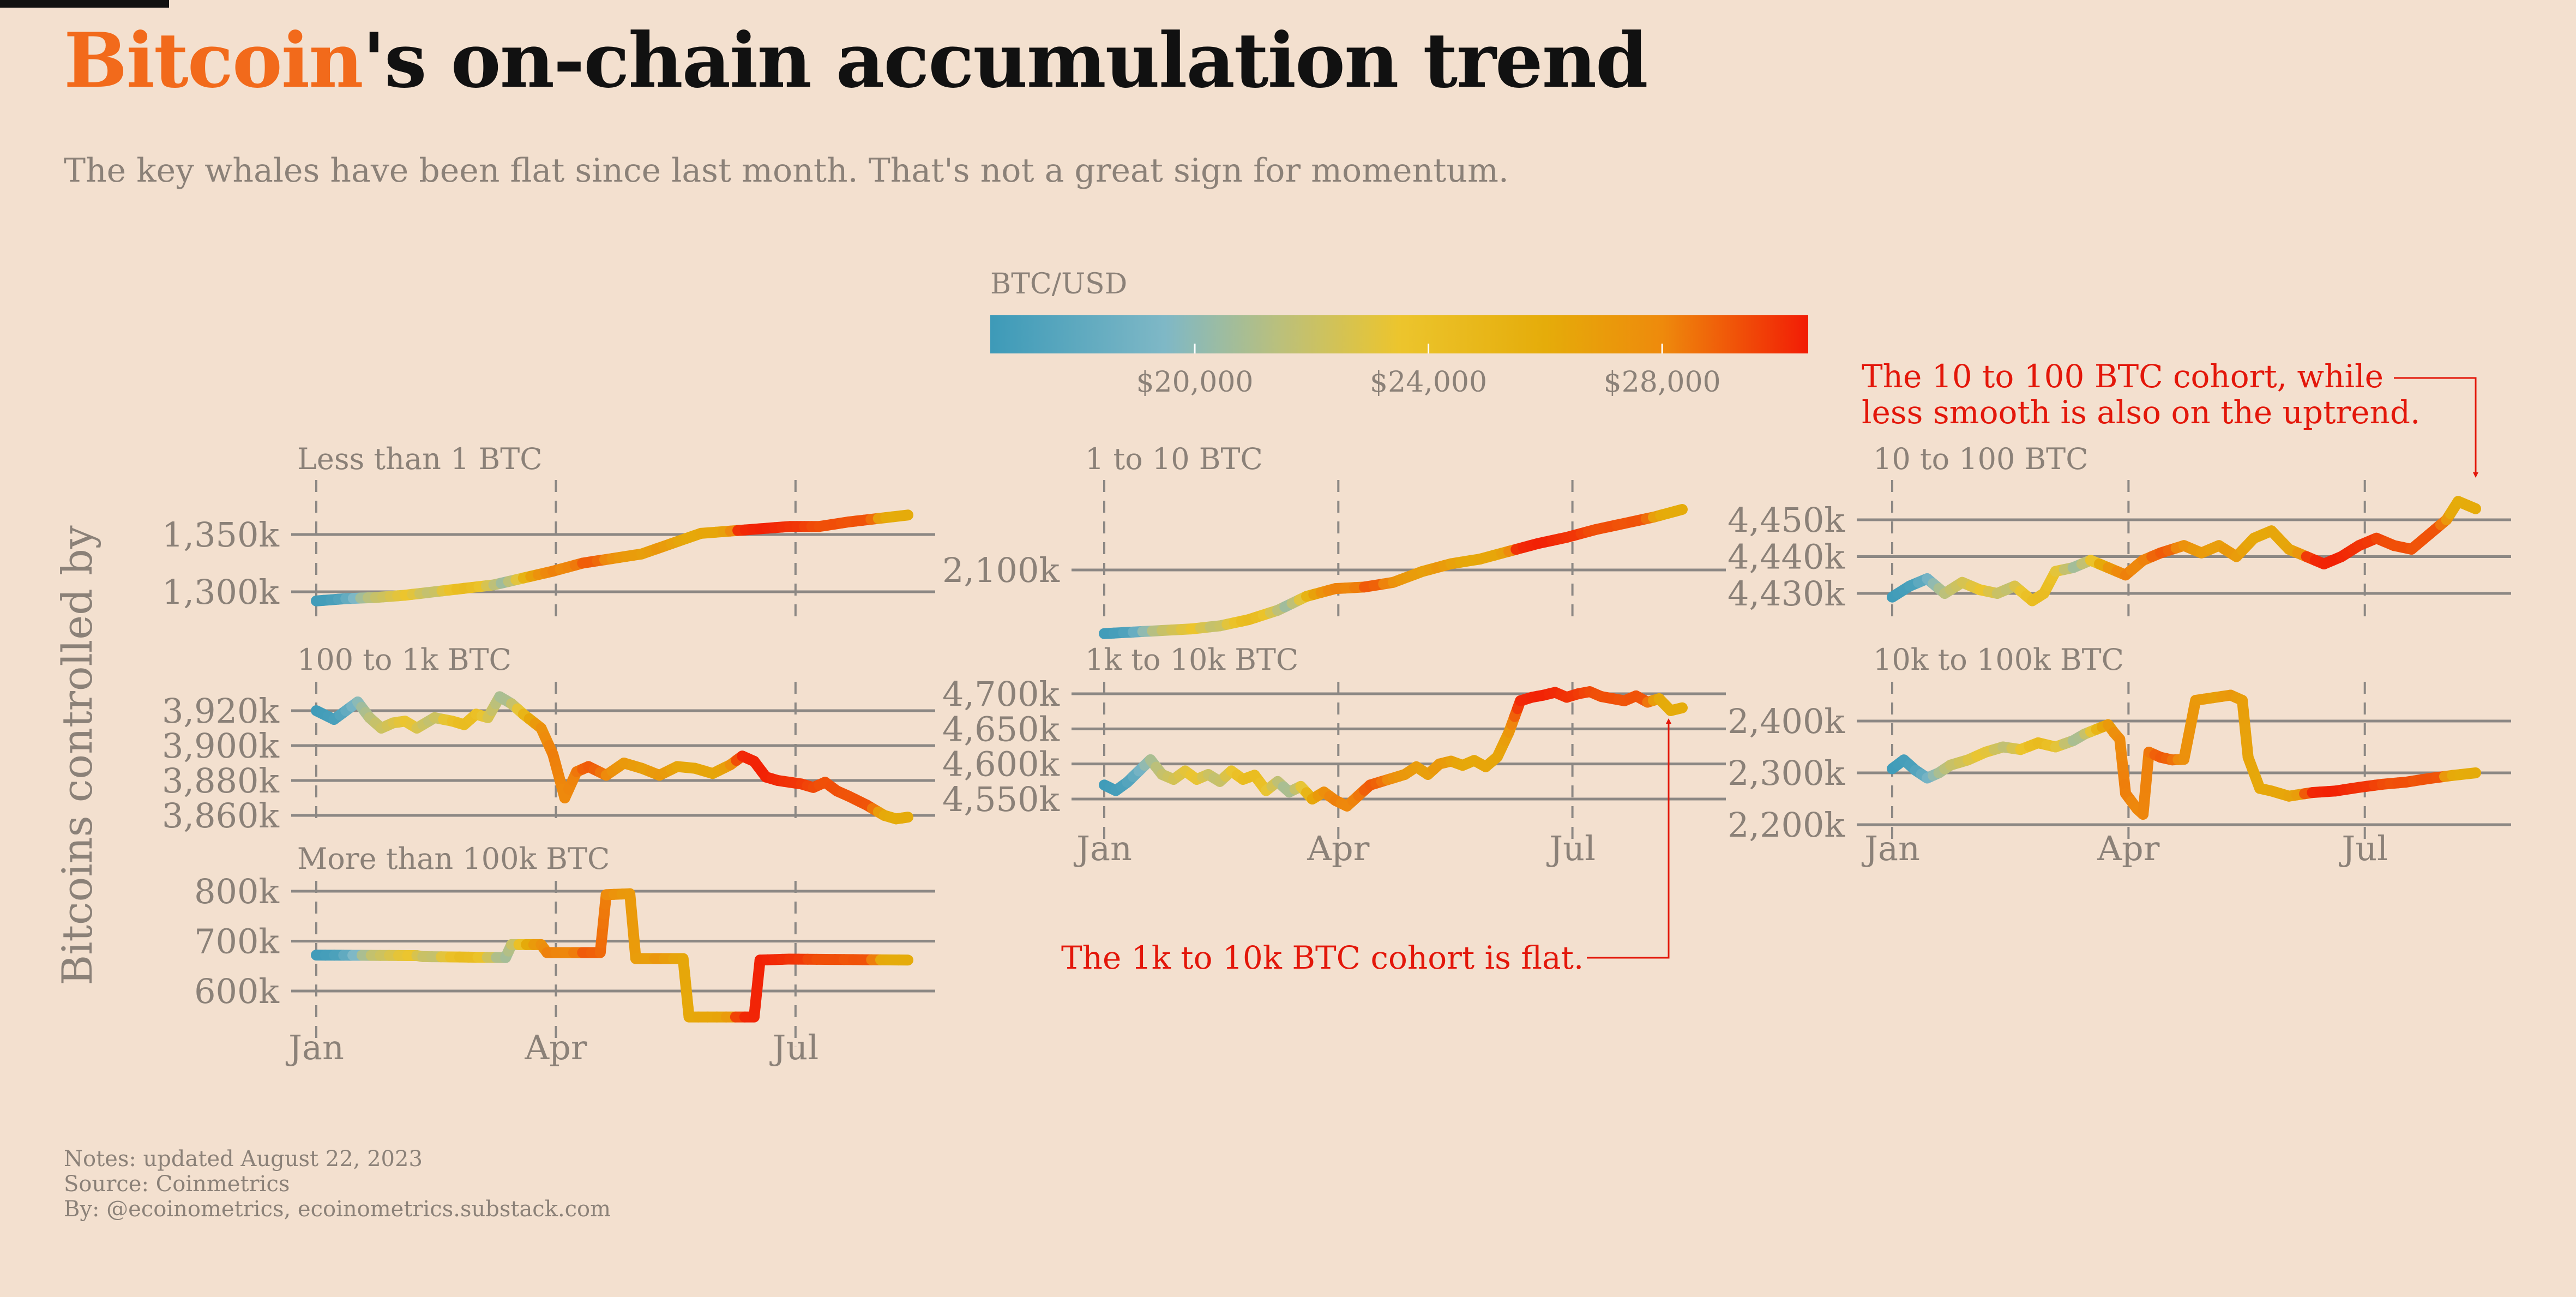 Image resolution: width=2576 pixels, height=1297 pixels. What do you see at coordinates (2123, 376) in the screenshot?
I see `annotation-10-to-100-line1: The 10 to 100 BTC cohort, while` at bounding box center [2123, 376].